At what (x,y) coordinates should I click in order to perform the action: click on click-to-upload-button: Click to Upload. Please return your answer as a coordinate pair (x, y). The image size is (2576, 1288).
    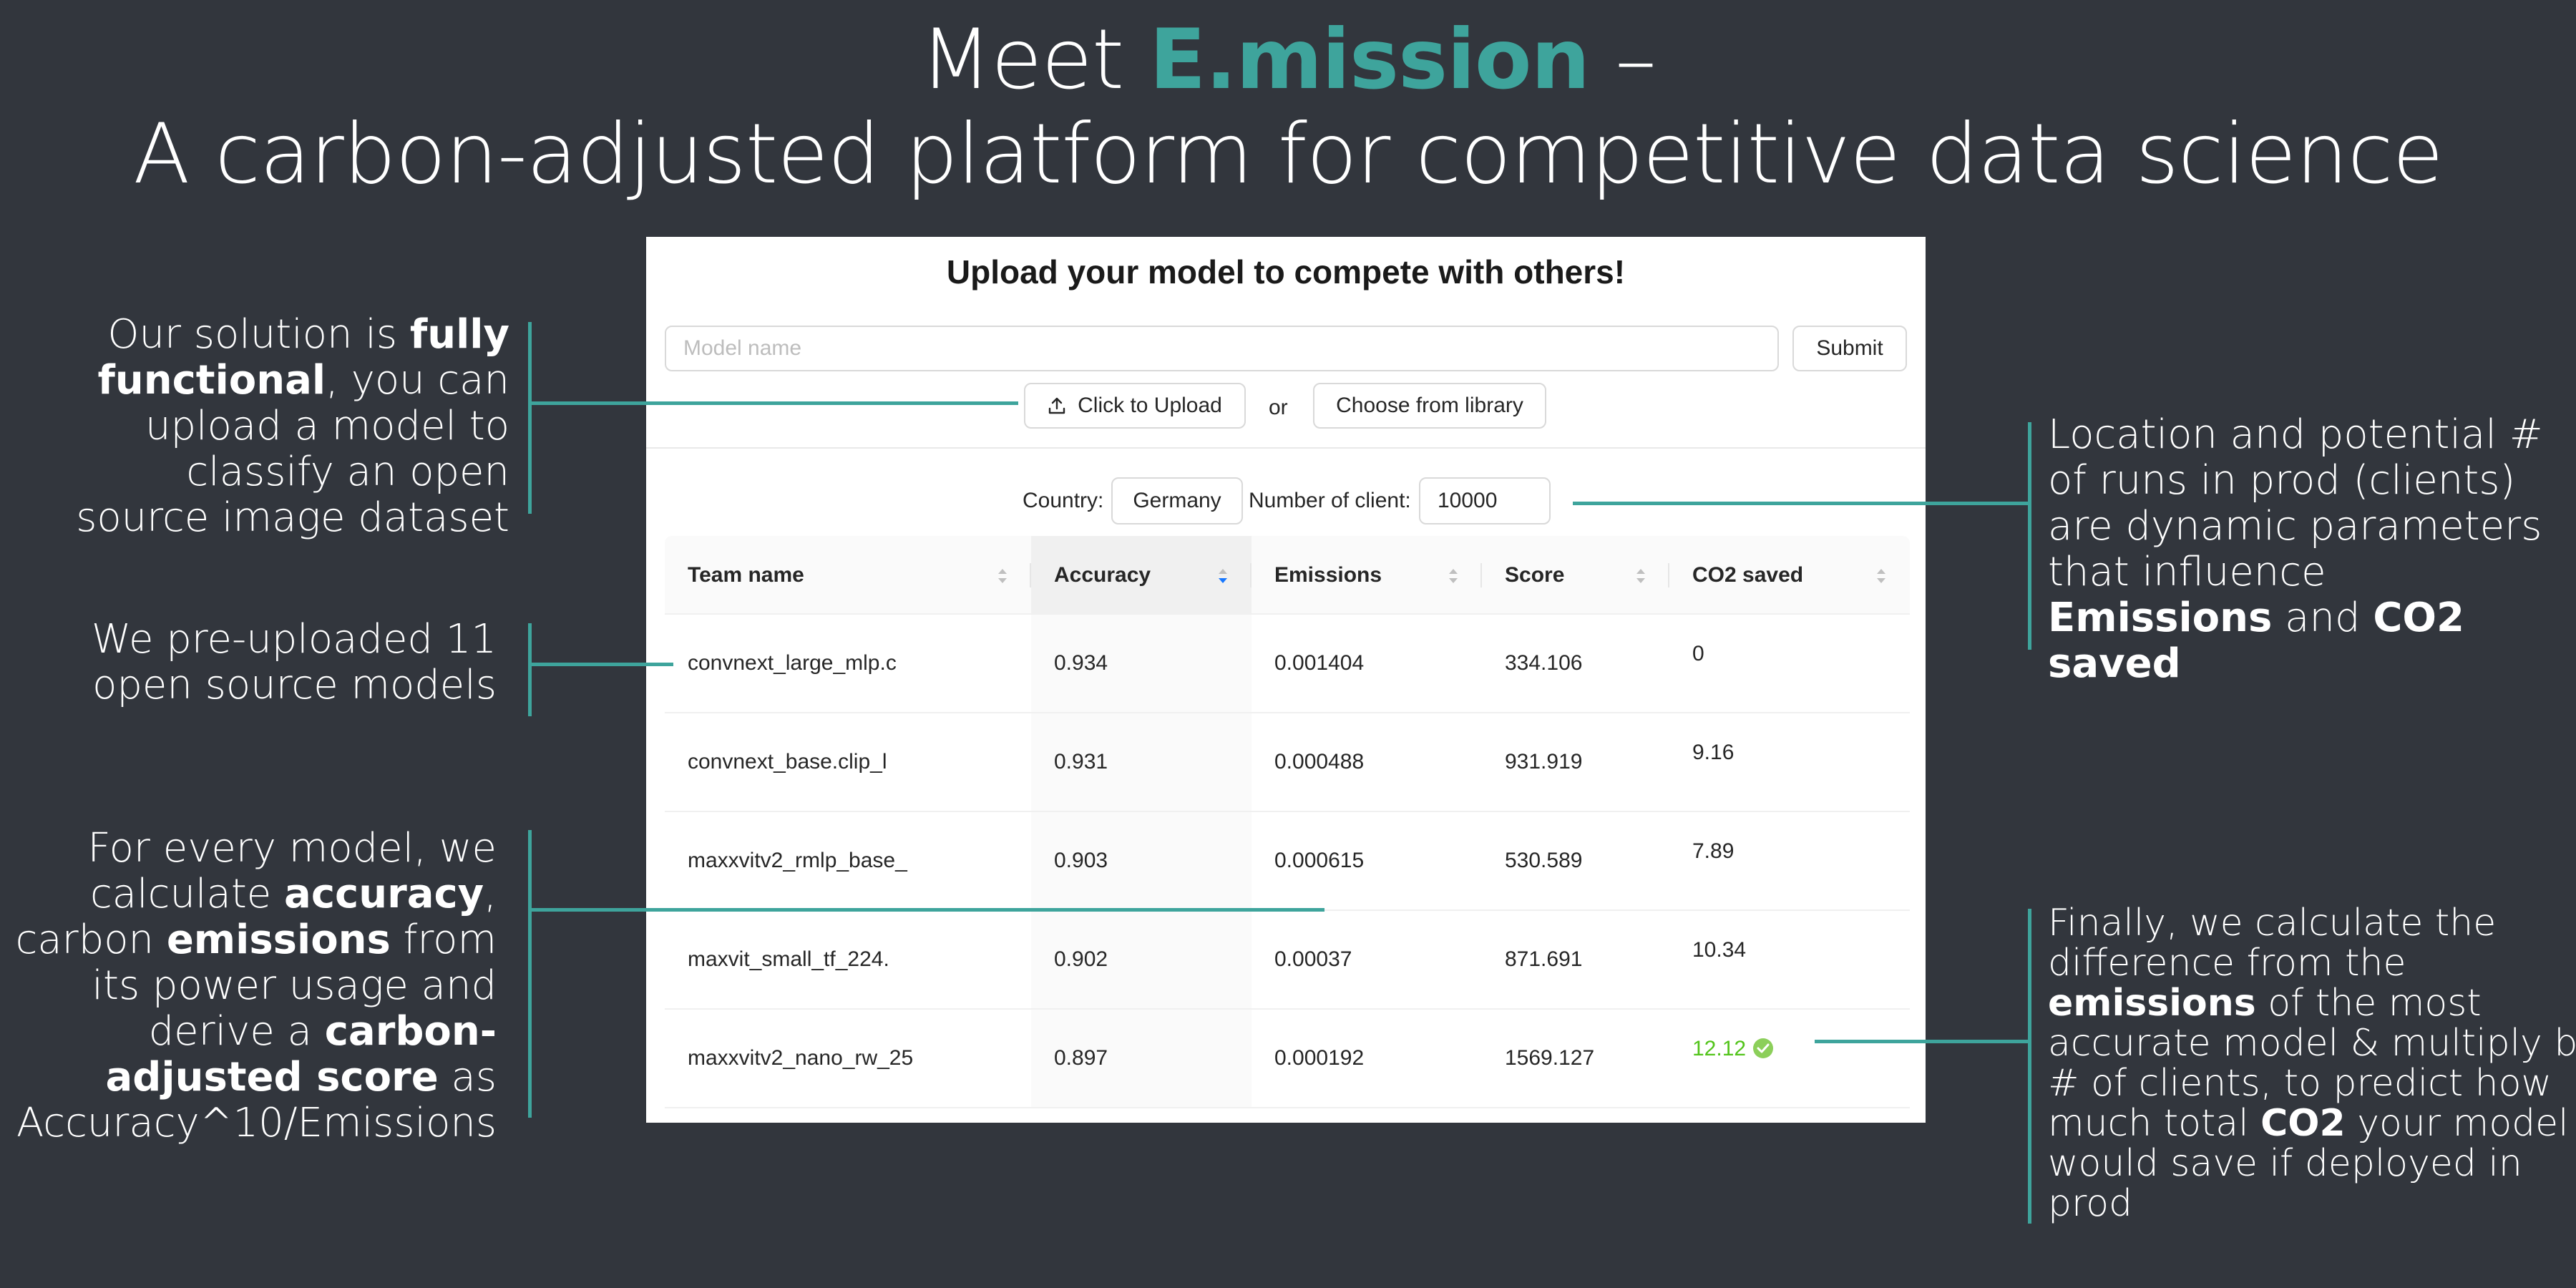
    Looking at the image, I should click on (1135, 406).